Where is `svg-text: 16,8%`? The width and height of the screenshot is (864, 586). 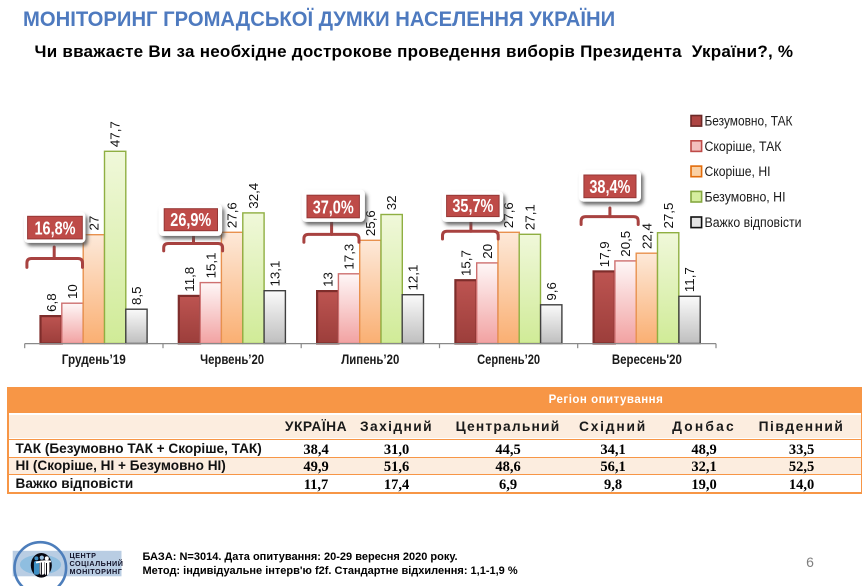
svg-text: 16,8% is located at coordinates (55, 228).